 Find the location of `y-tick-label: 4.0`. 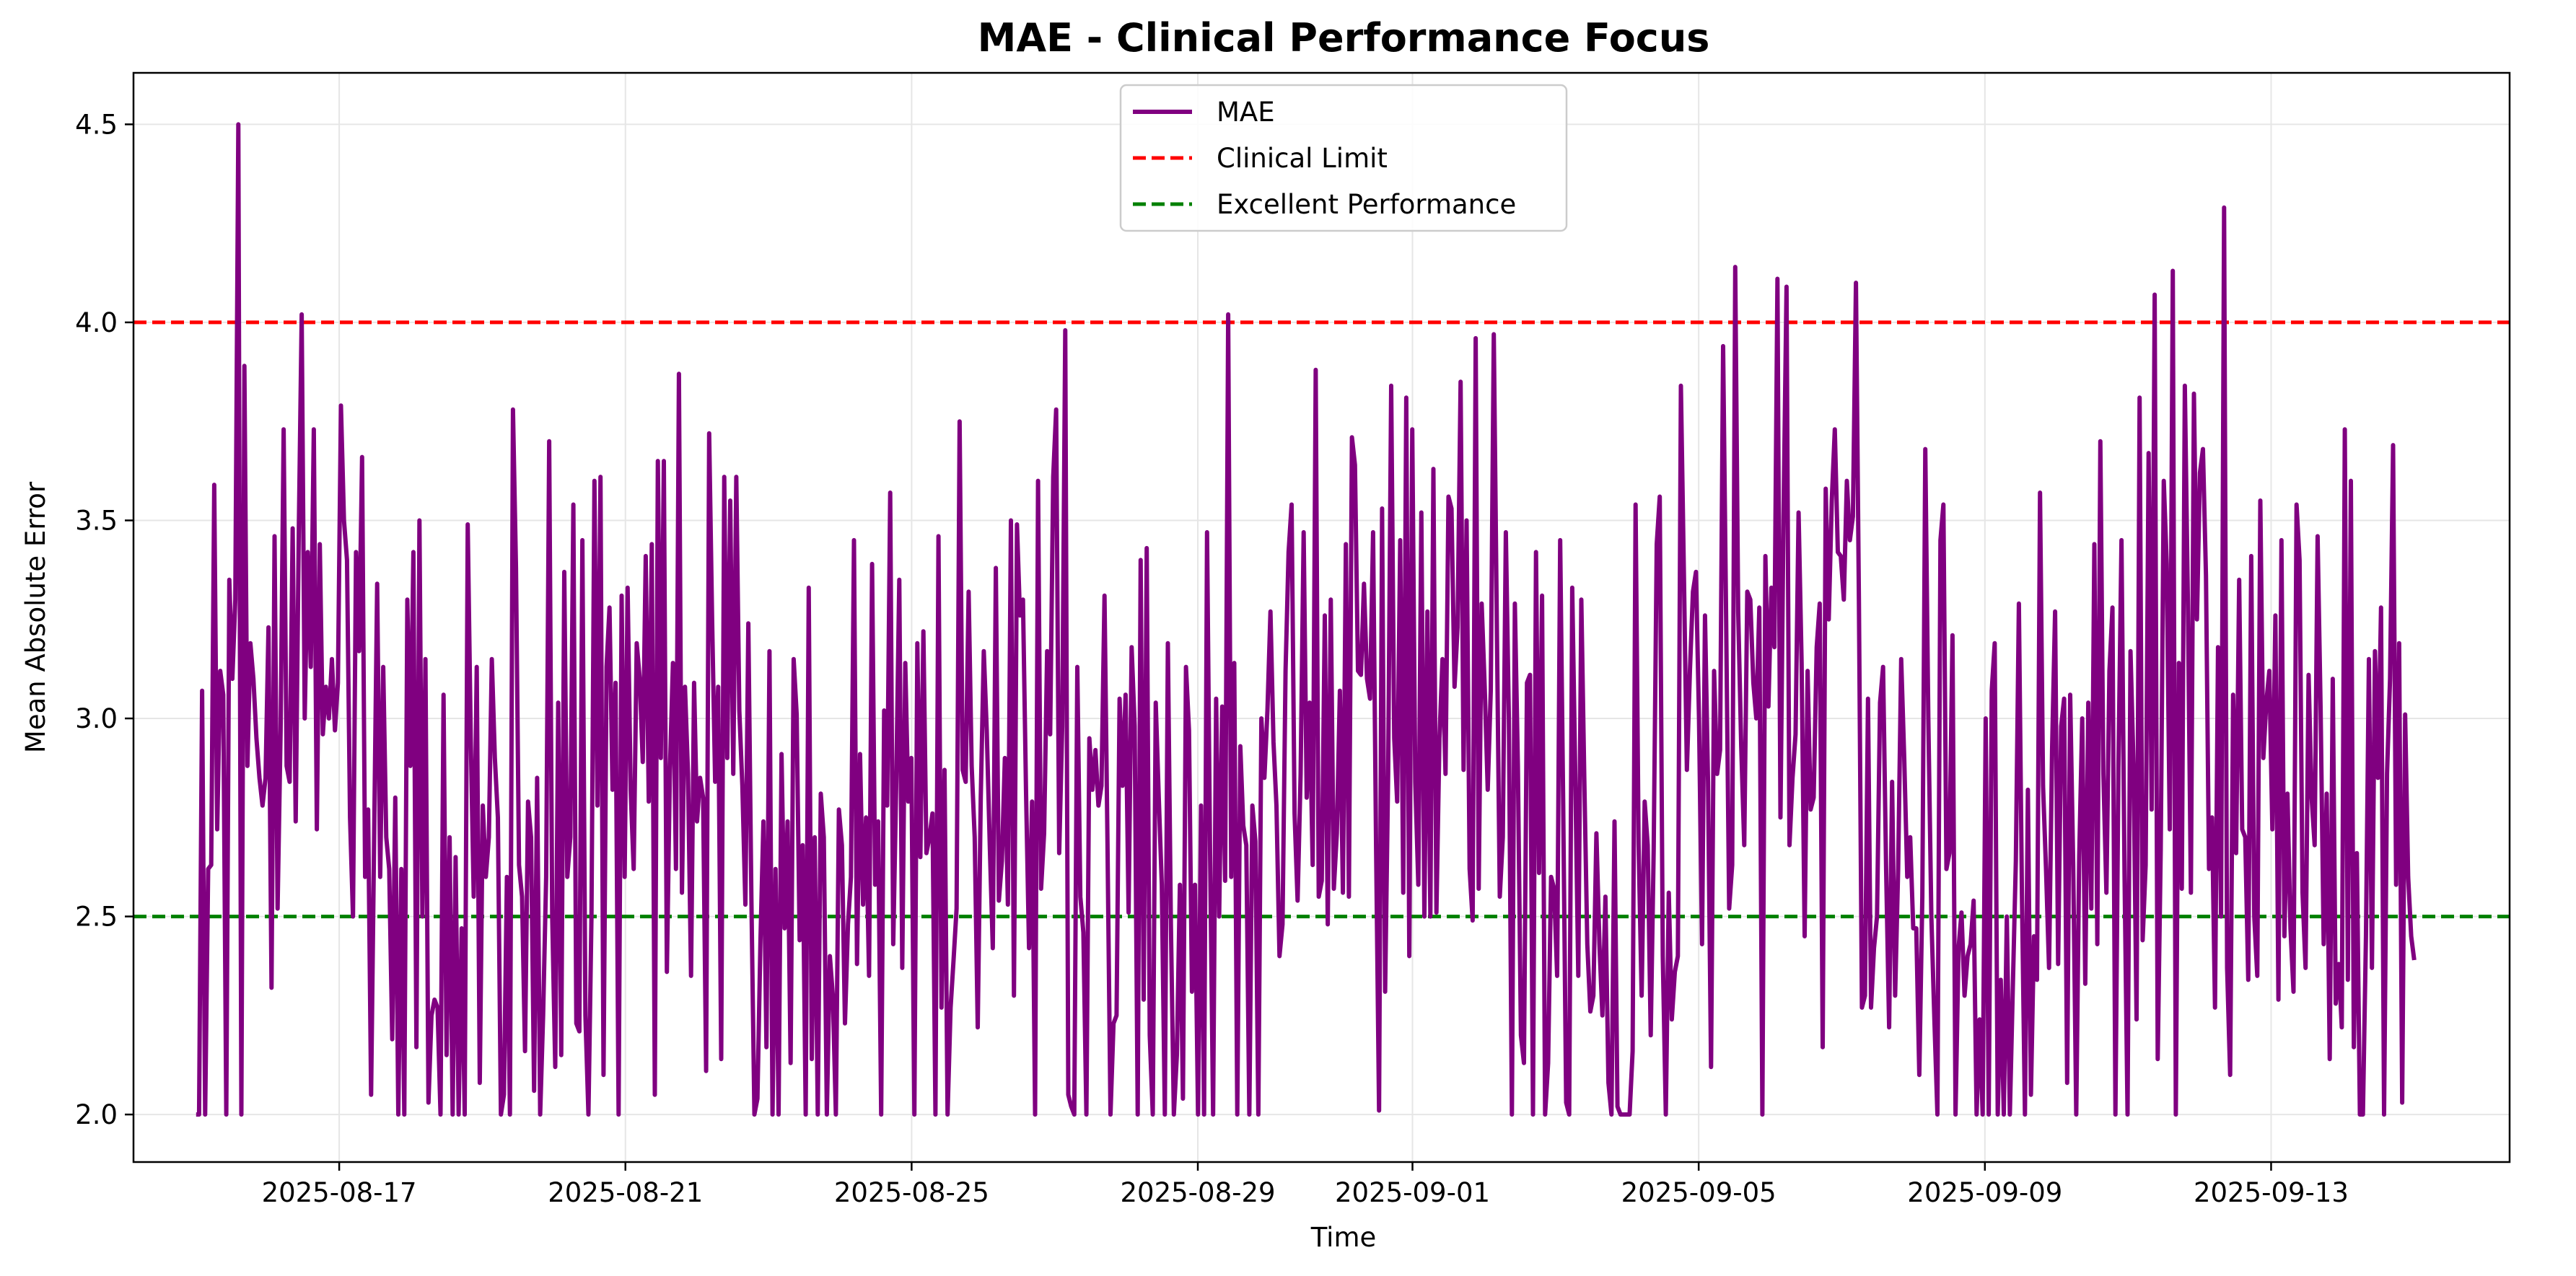

y-tick-label: 4.0 is located at coordinates (97, 322).